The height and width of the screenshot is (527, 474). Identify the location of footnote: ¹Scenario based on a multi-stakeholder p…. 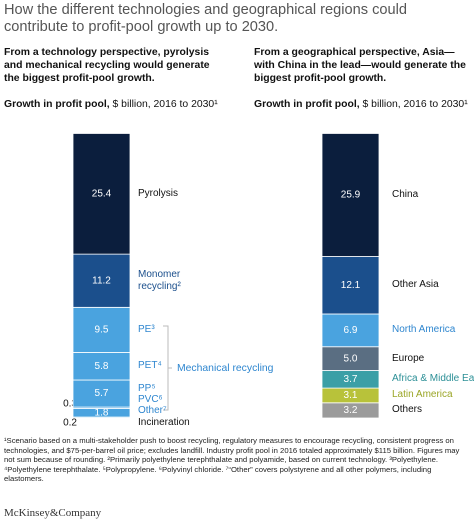
(232, 460).